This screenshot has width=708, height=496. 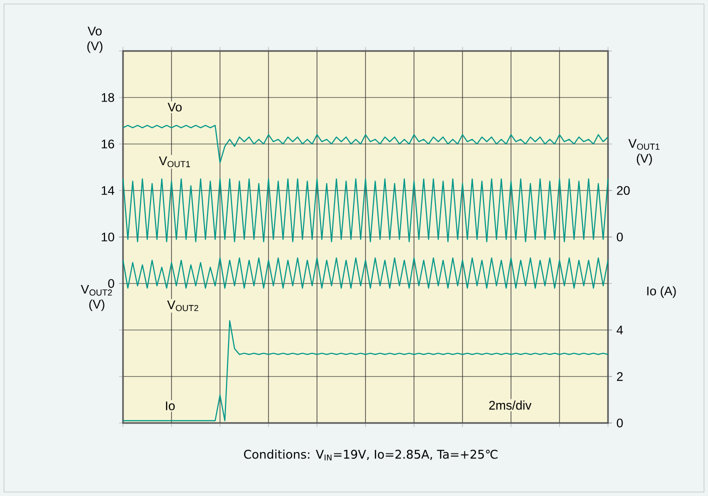 I want to click on series-label: V$_{OUT2}$, so click(x=182, y=306).